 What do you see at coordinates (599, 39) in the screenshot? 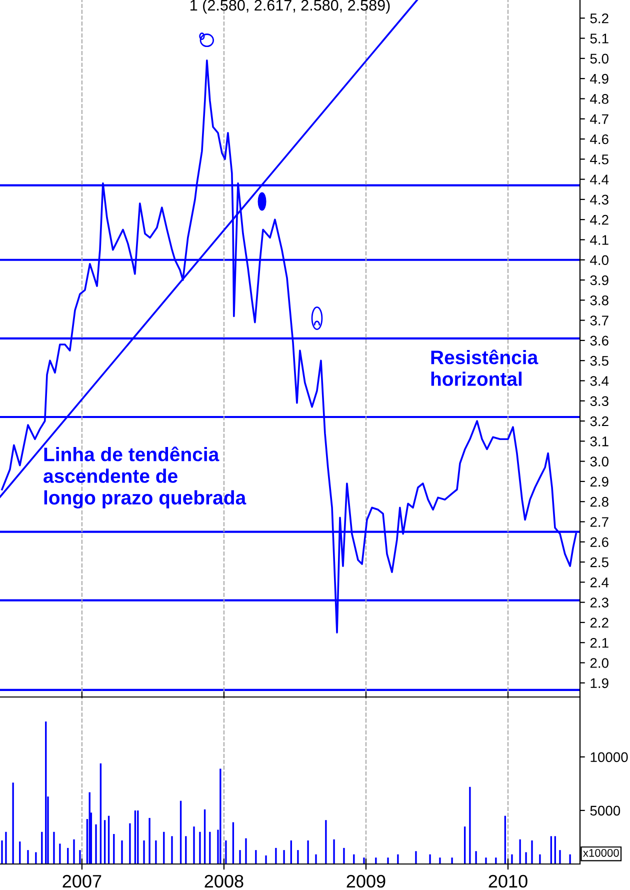
I see `y-tick-label: 5.1` at bounding box center [599, 39].